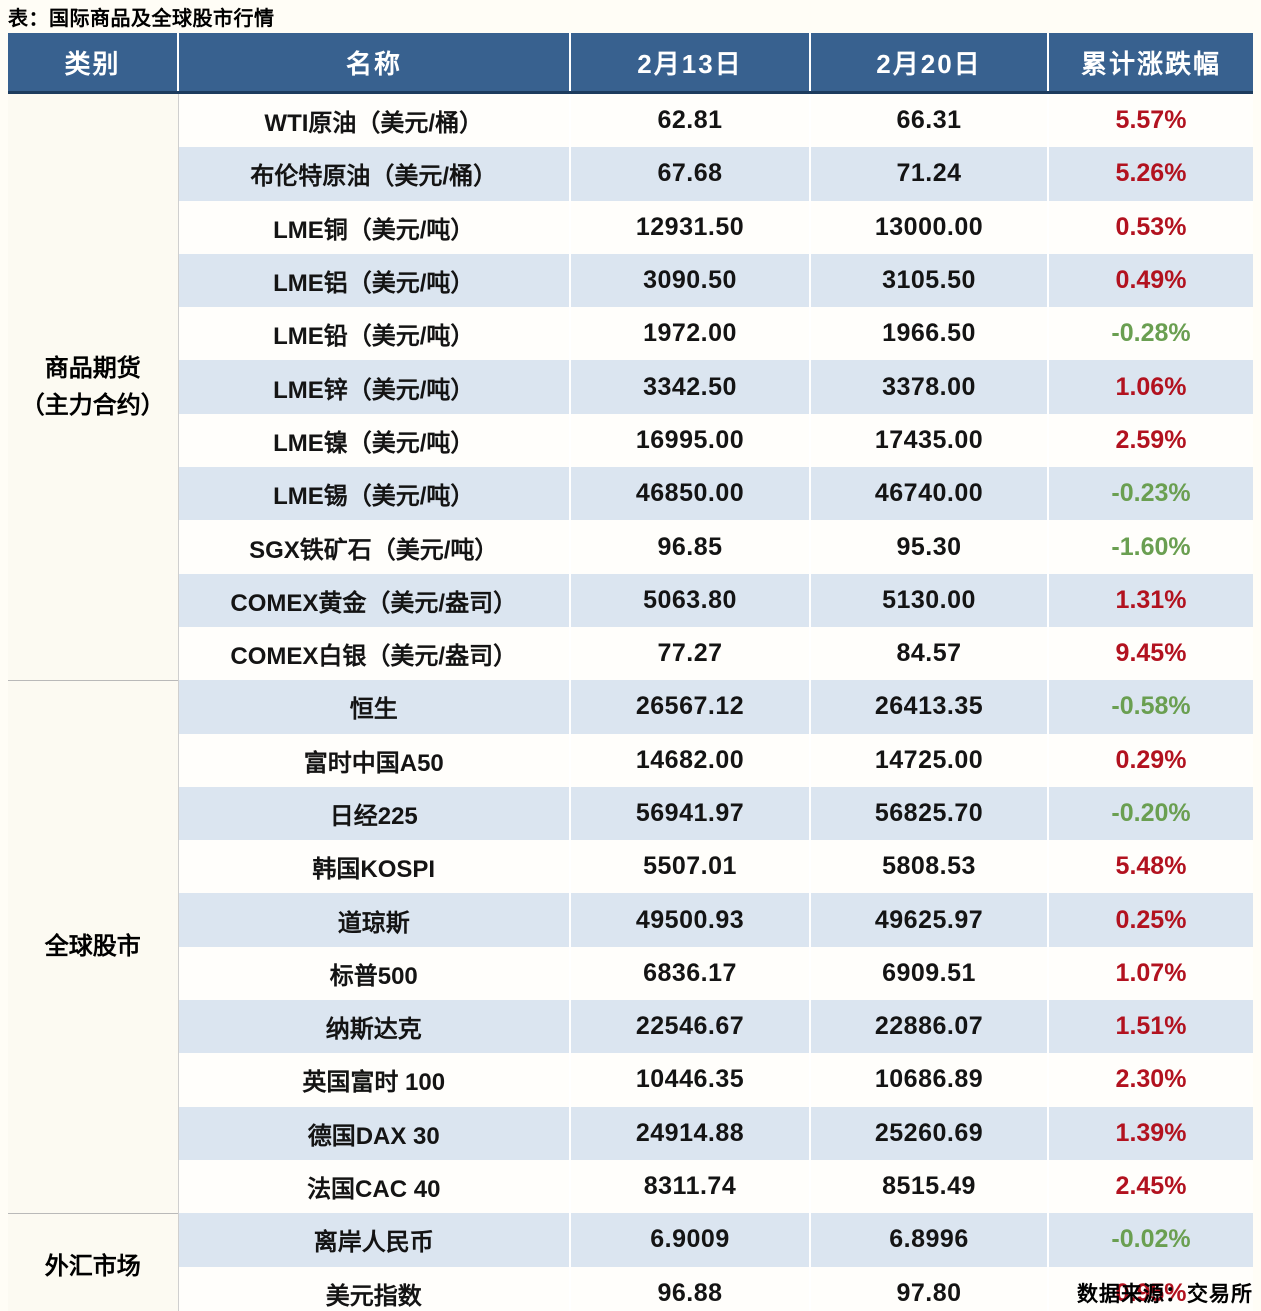  I want to click on table-row: 英国富时 100 10446.35 10686.89 2.30%, so click(630, 1080).